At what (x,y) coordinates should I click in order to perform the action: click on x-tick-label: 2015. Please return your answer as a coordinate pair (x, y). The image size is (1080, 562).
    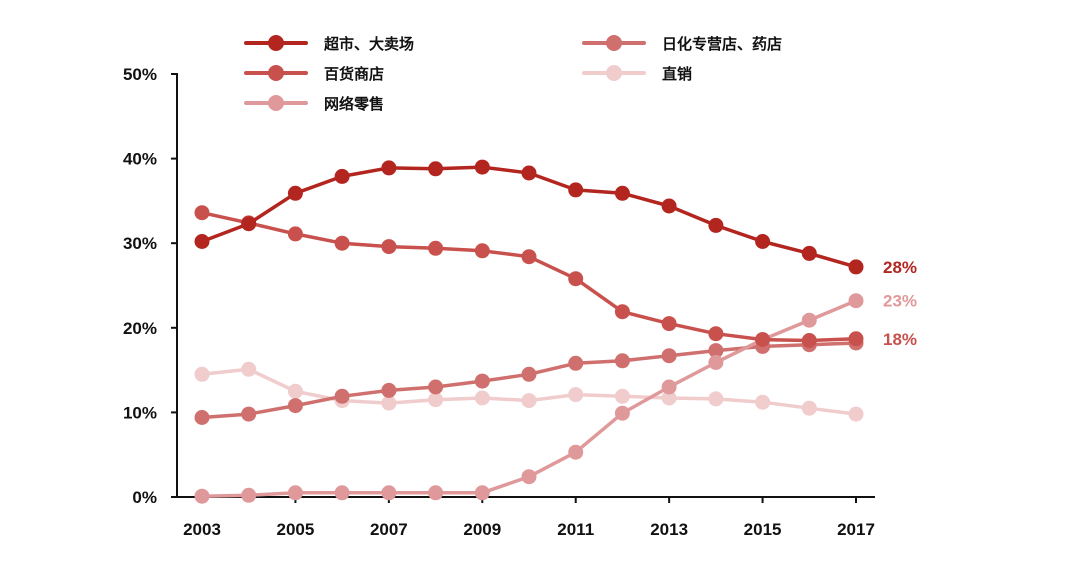
    Looking at the image, I should click on (763, 529).